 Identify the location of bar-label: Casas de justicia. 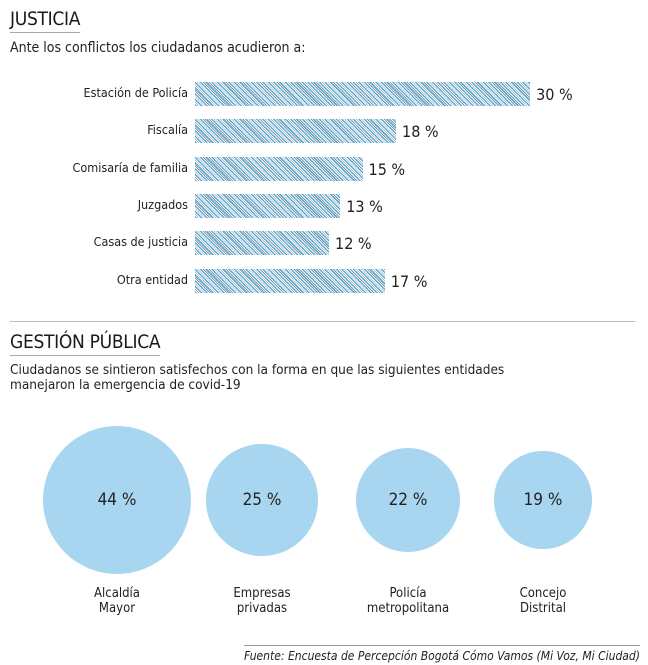
(140, 242).